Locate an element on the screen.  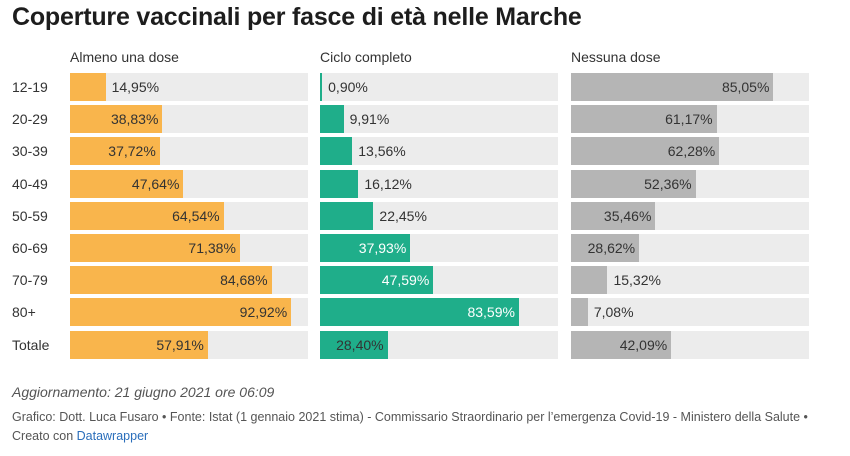
bar-track-ciclo-completo-12-19: 0,90% is located at coordinates (439, 87).